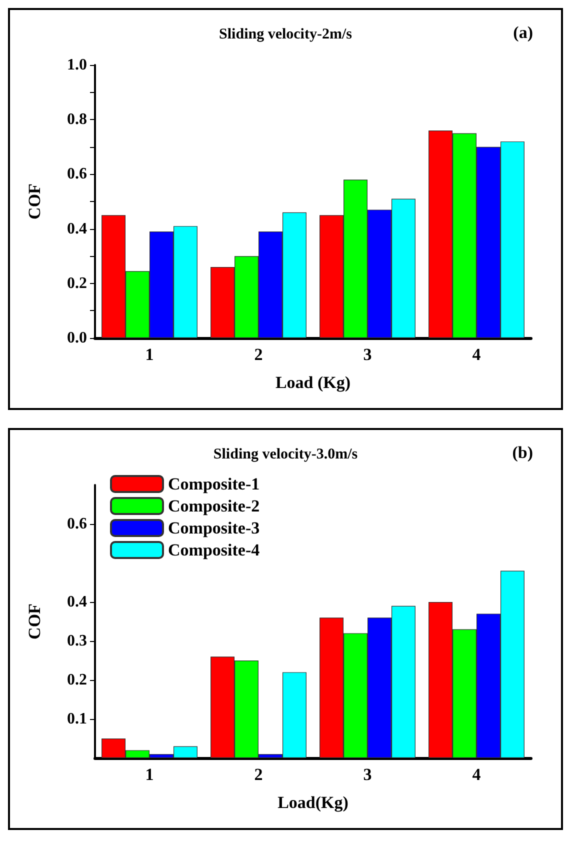  Describe the element at coordinates (214, 550) in the screenshot. I see `legend-label: Composite-4` at that location.